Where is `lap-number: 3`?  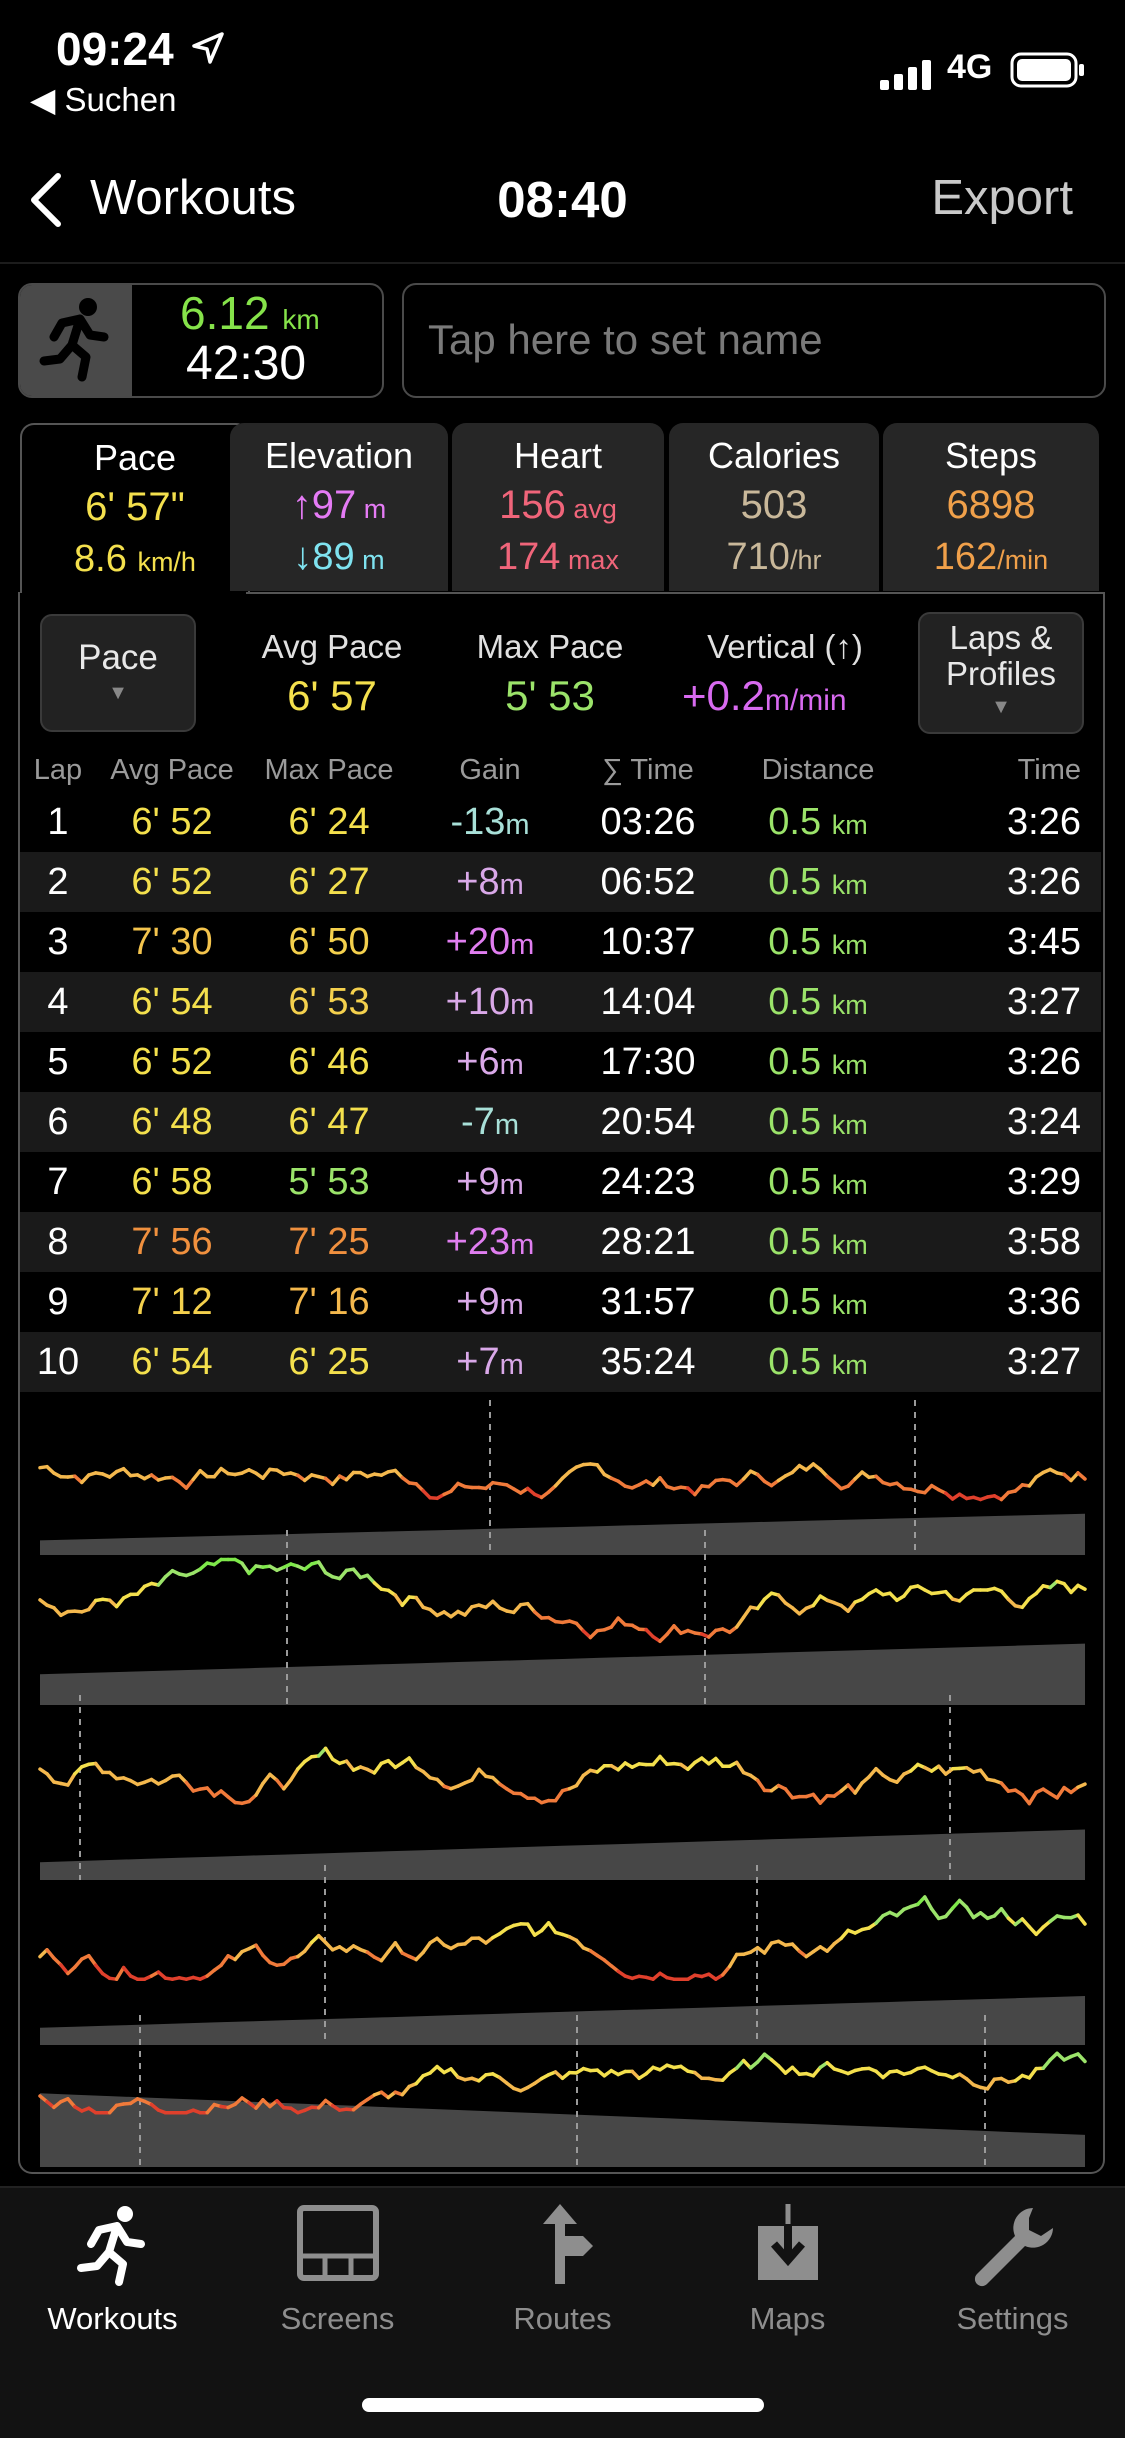
lap-number: 3 is located at coordinates (58, 942).